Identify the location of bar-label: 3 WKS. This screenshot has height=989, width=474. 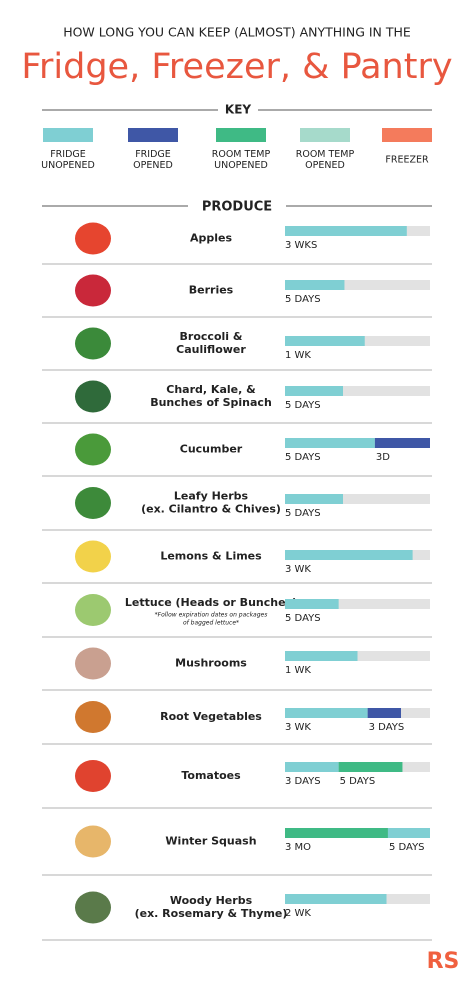
(301, 245).